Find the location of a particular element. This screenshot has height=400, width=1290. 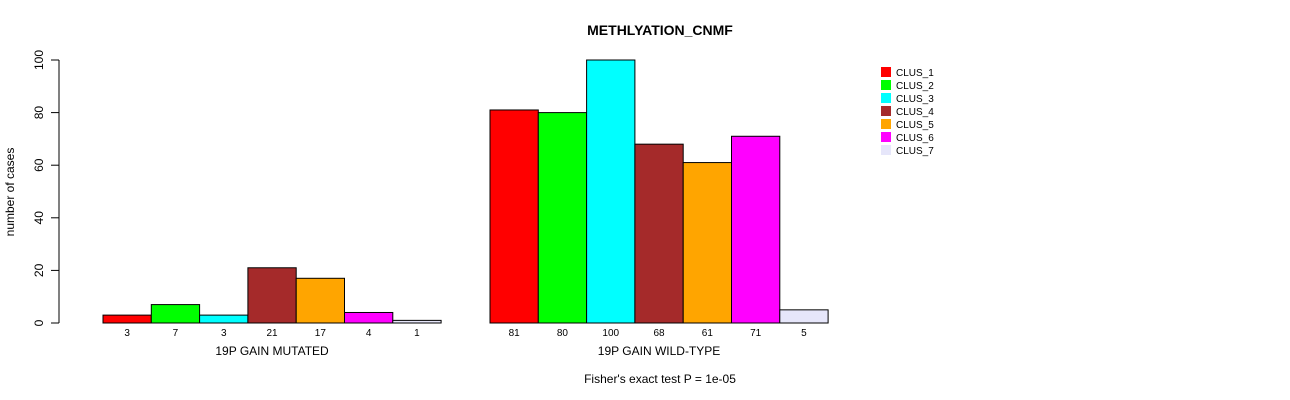

bar-value-label: 21 is located at coordinates (272, 333).